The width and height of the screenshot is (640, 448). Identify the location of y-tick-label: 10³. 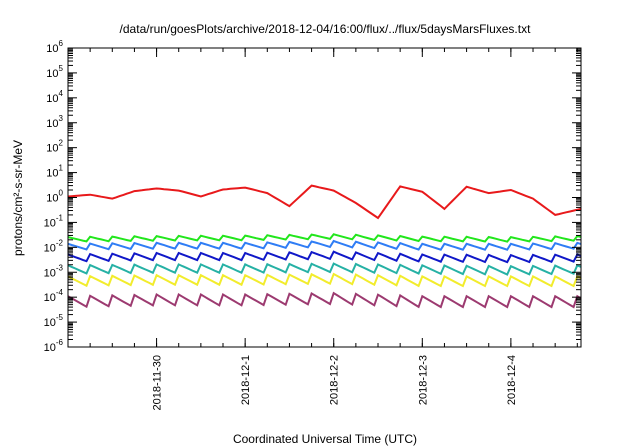
(54, 122).